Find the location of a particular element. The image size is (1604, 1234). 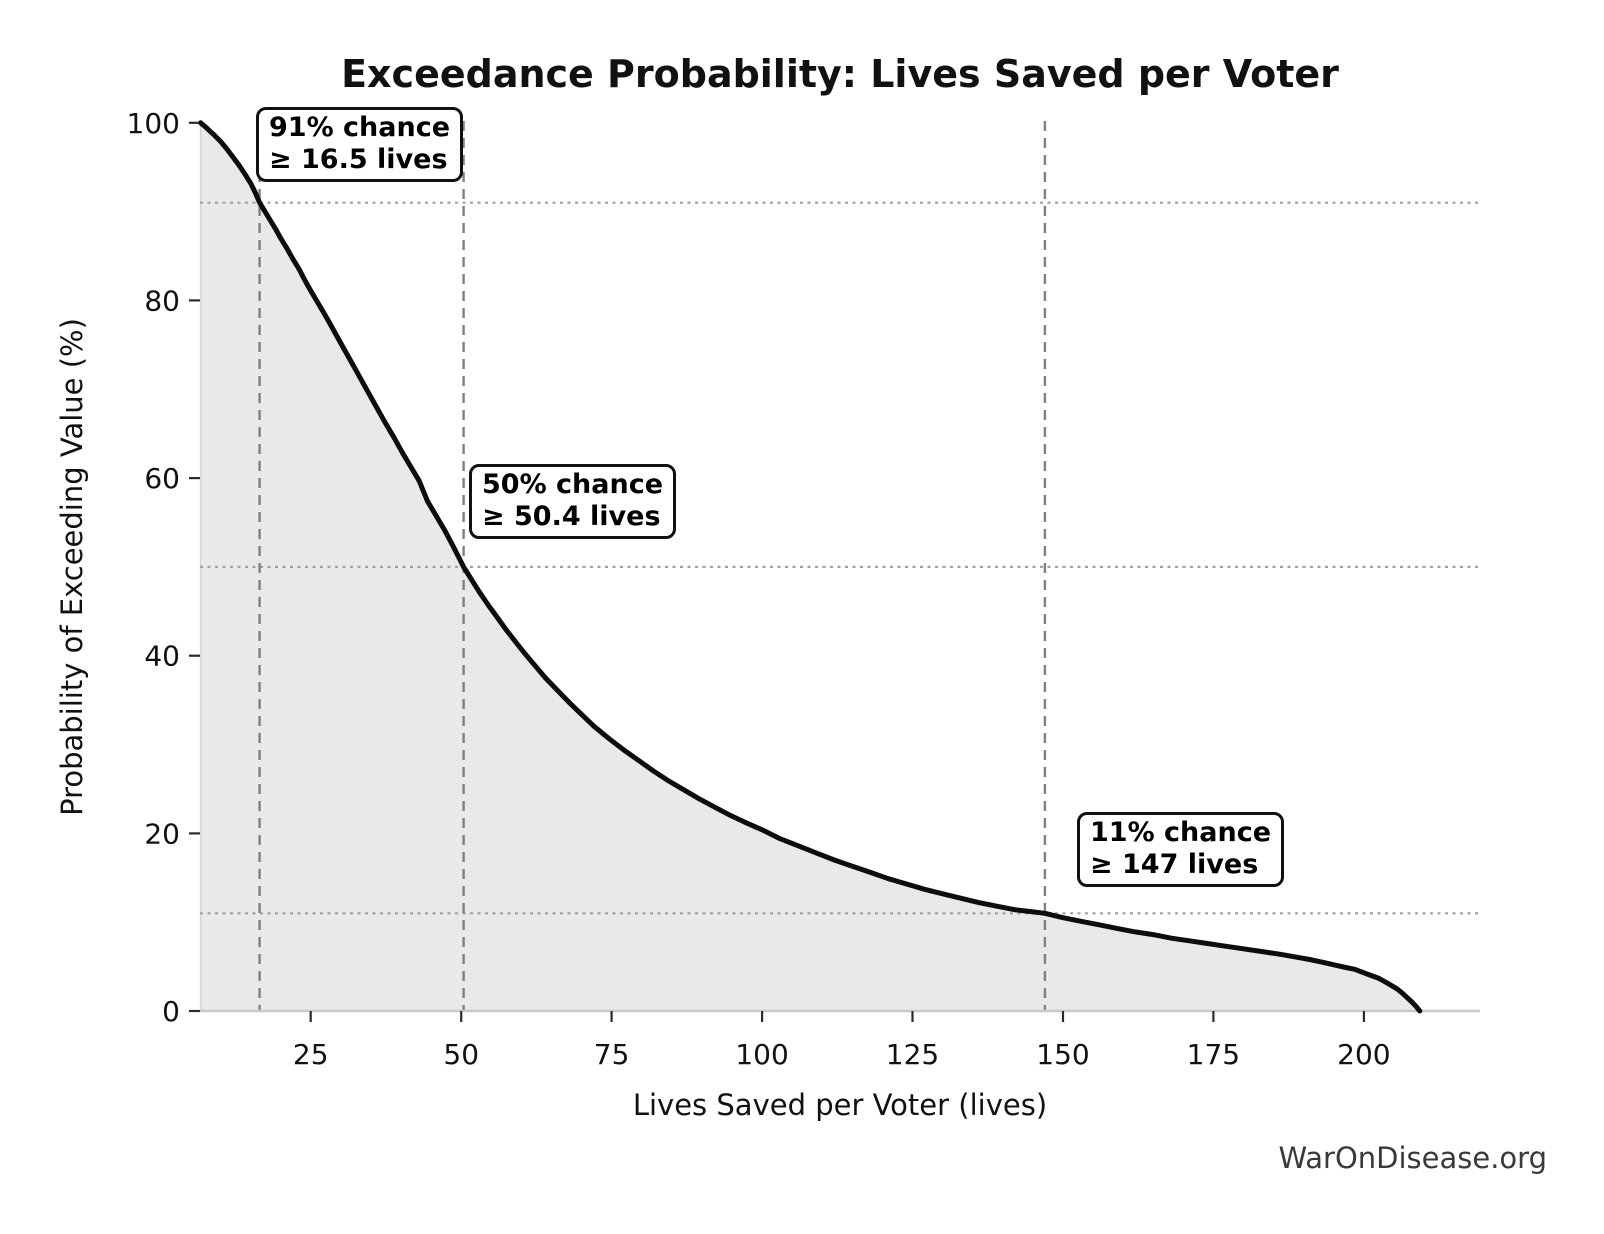

y-tick-label: 80 is located at coordinates (162, 300).